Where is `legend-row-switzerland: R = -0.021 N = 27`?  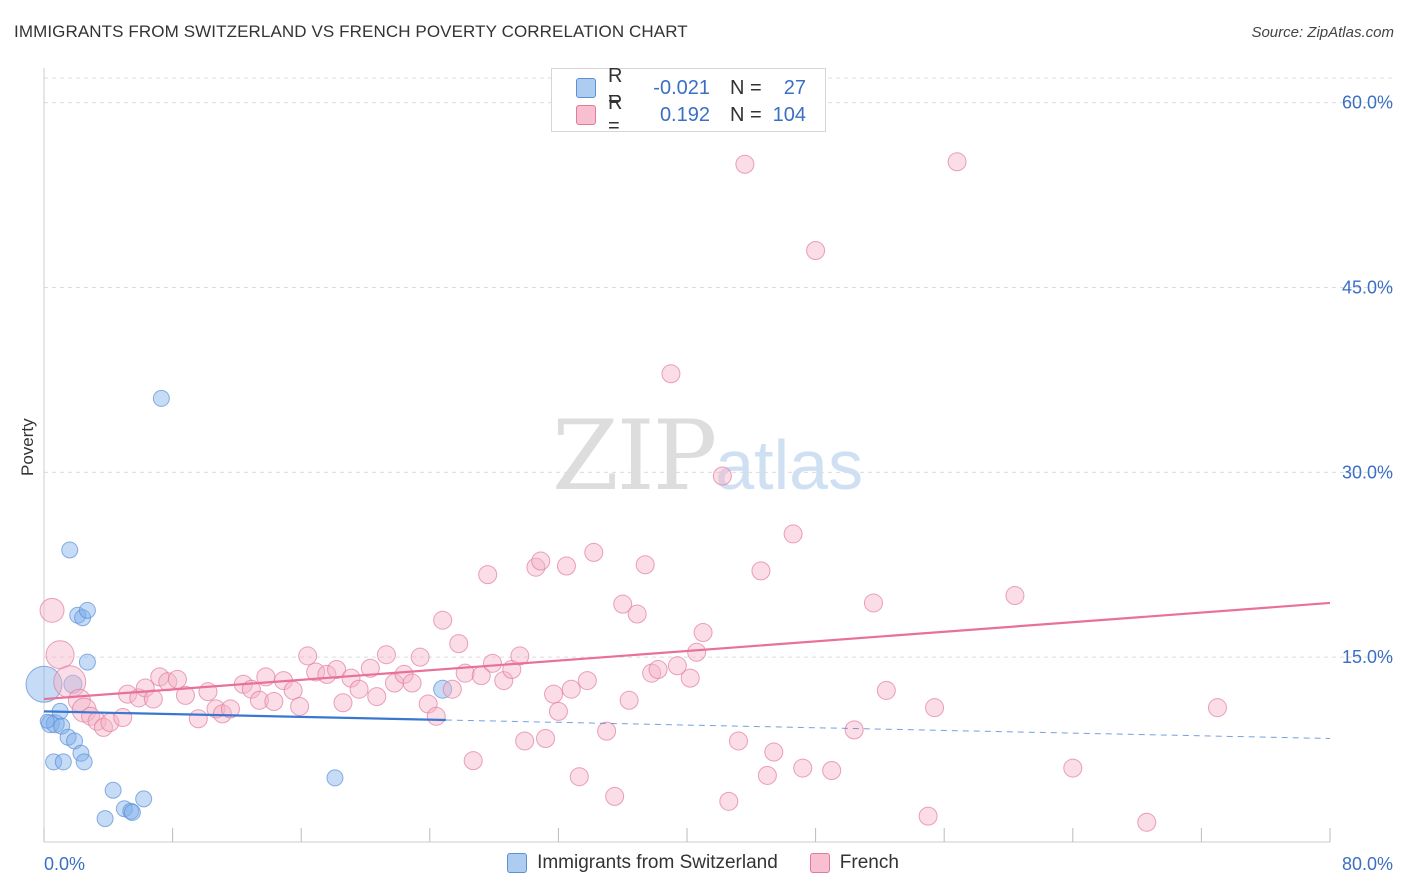
legend-row-switzerland: R = -0.021 N = 27 is located at coordinates (691, 87).